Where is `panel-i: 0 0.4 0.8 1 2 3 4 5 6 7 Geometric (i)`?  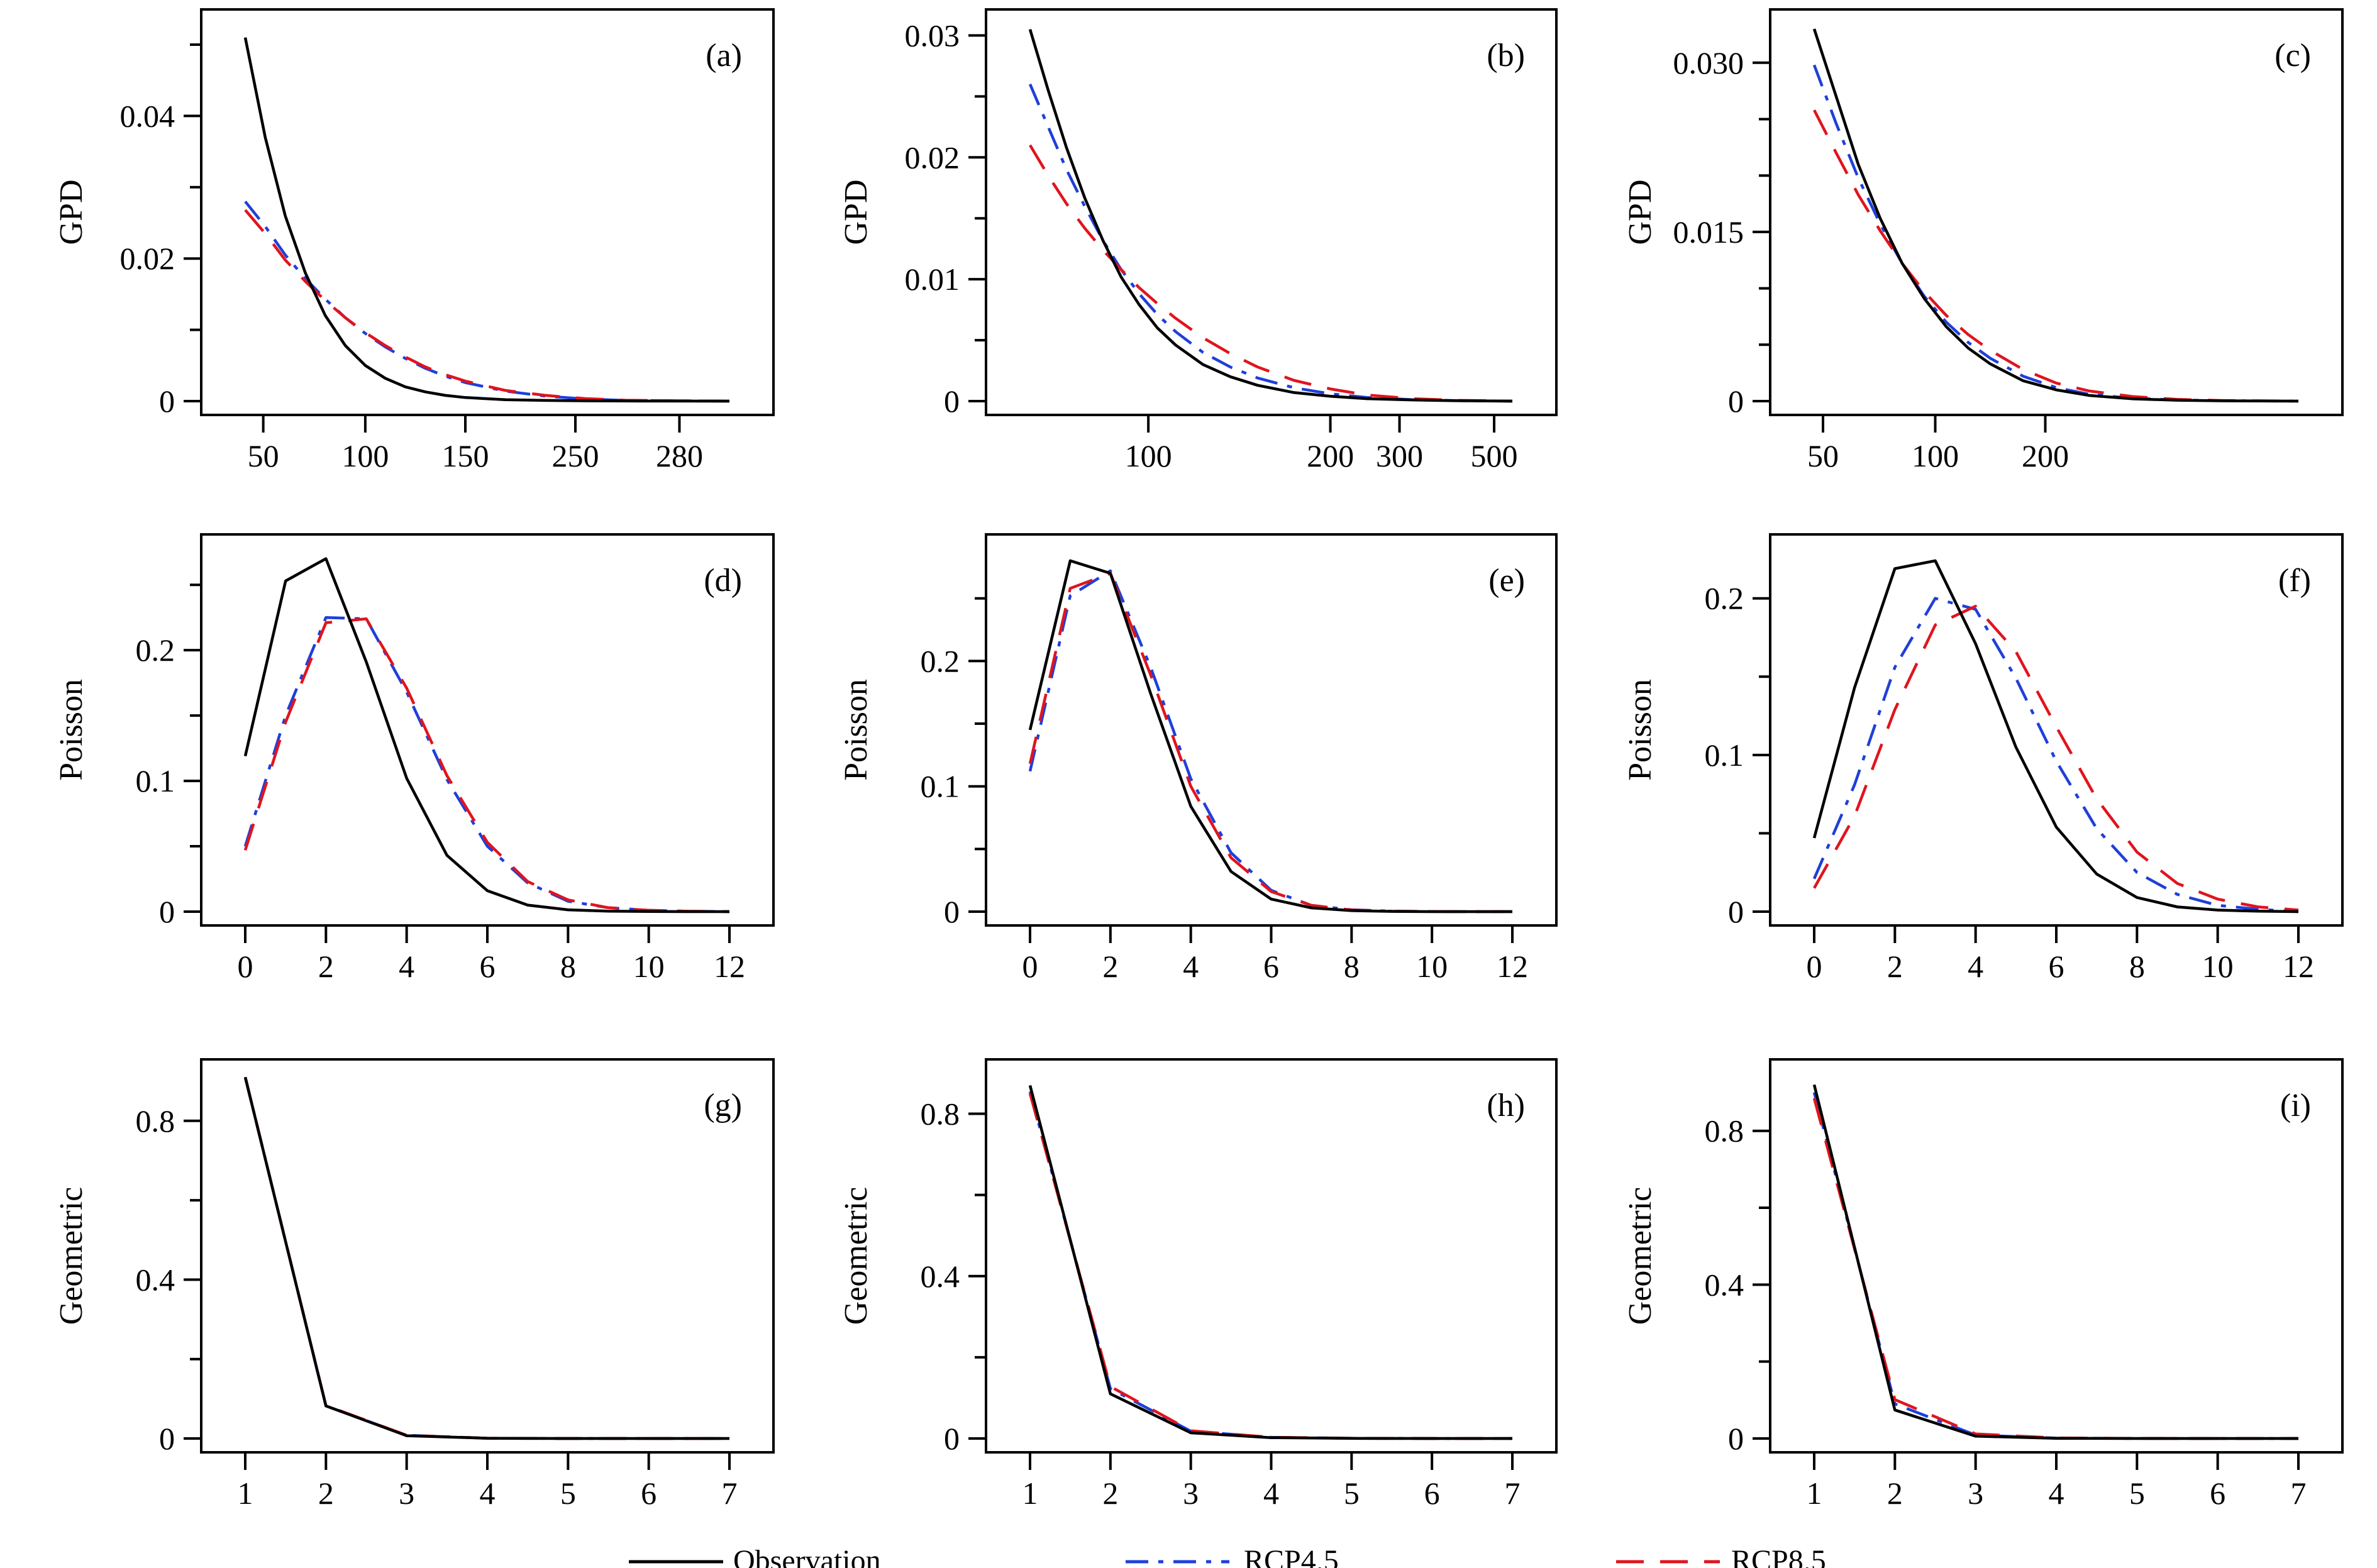 panel-i: 0 0.4 0.8 1 2 3 4 5 6 7 Geometric (i) is located at coordinates (1983, 1284).